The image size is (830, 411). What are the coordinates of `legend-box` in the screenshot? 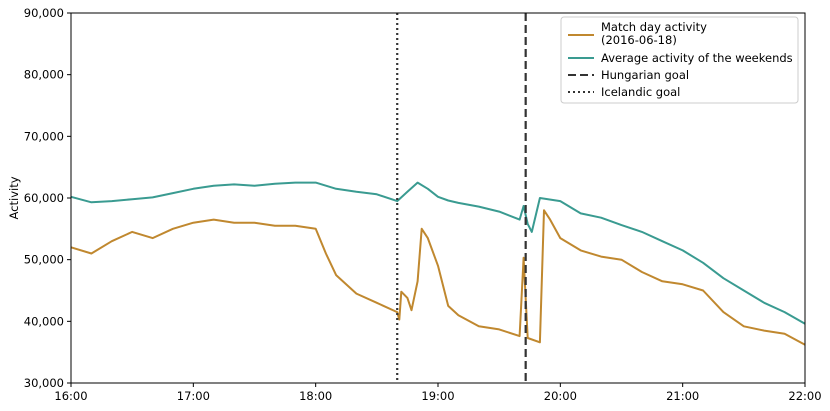 It's located at (679, 60).